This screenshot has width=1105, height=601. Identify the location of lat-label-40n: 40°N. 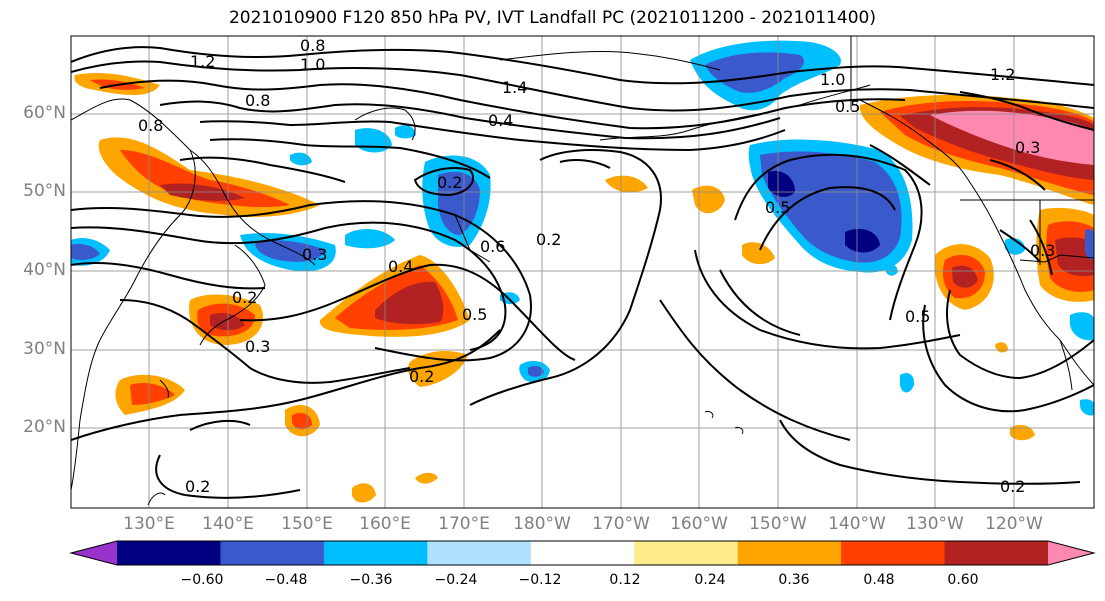
(44, 270).